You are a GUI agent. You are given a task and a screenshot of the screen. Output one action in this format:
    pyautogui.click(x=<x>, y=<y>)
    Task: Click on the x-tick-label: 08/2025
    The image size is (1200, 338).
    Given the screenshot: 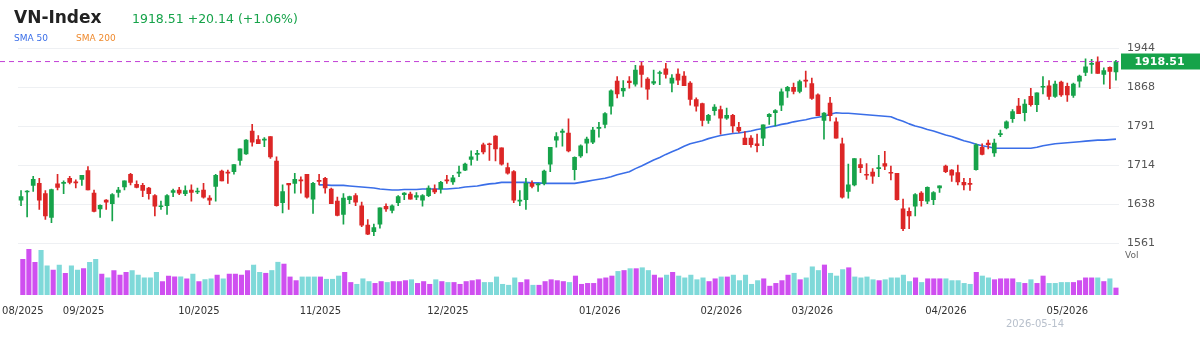 What is the action you would take?
    pyautogui.click(x=23, y=310)
    